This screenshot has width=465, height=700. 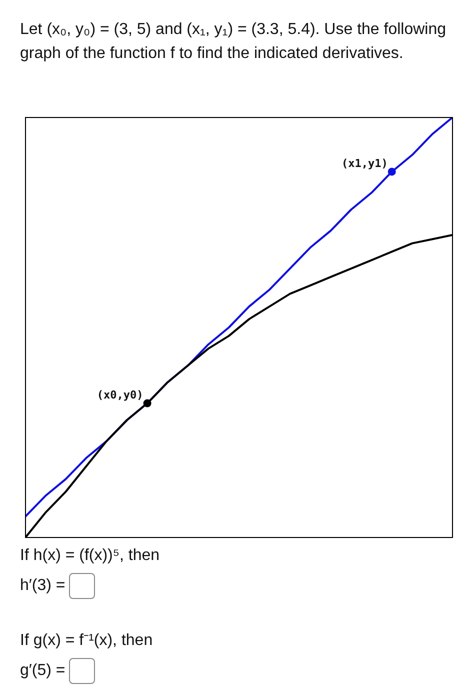 What do you see at coordinates (43, 671) in the screenshot?
I see `text: g′(5) =` at bounding box center [43, 671].